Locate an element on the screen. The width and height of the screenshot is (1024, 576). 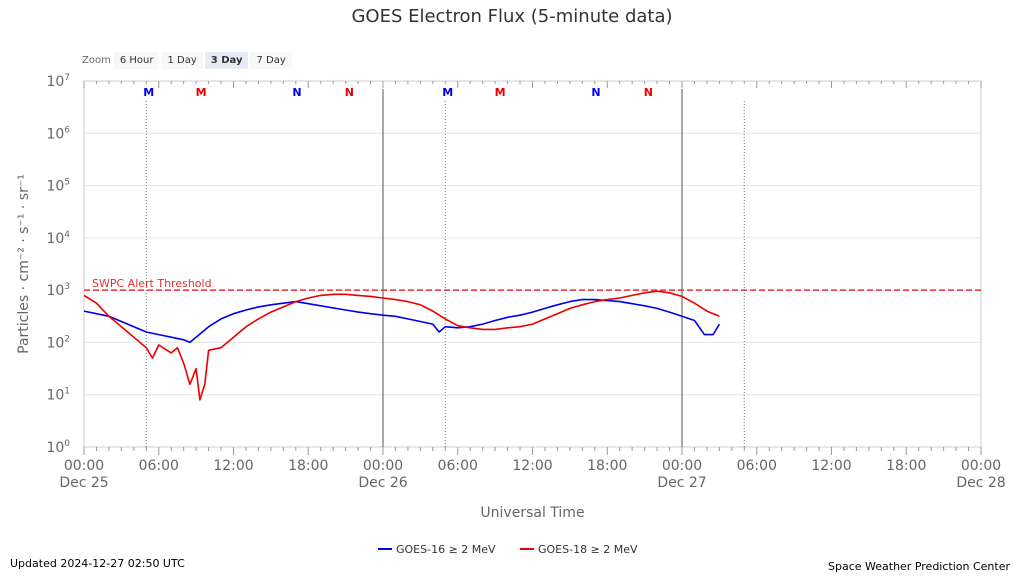
legend-goes18-label: GOES-18 ≥ 2 MeV is located at coordinates (588, 549).